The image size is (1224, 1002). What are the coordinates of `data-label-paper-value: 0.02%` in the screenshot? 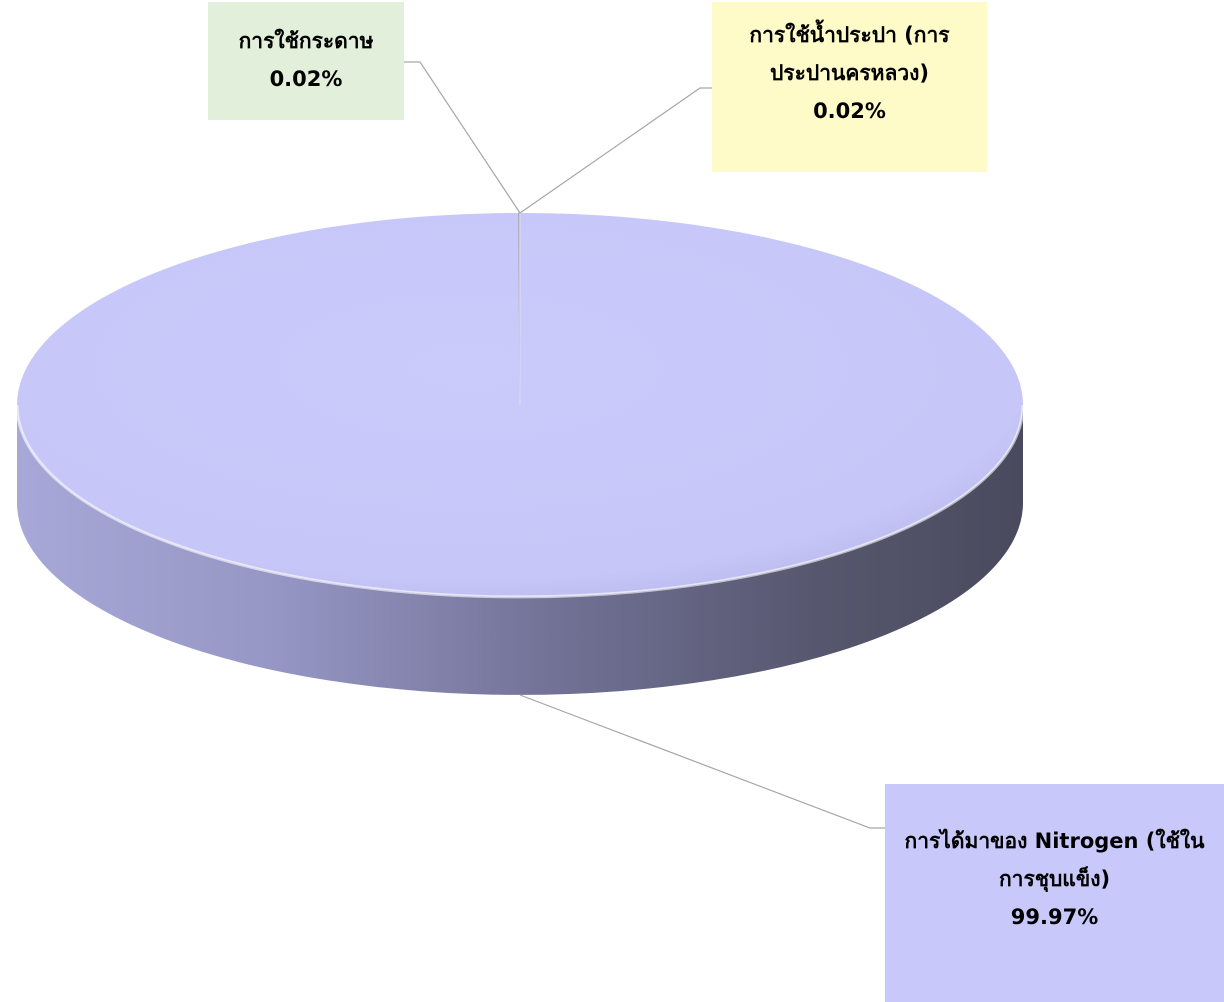 It's located at (306, 79).